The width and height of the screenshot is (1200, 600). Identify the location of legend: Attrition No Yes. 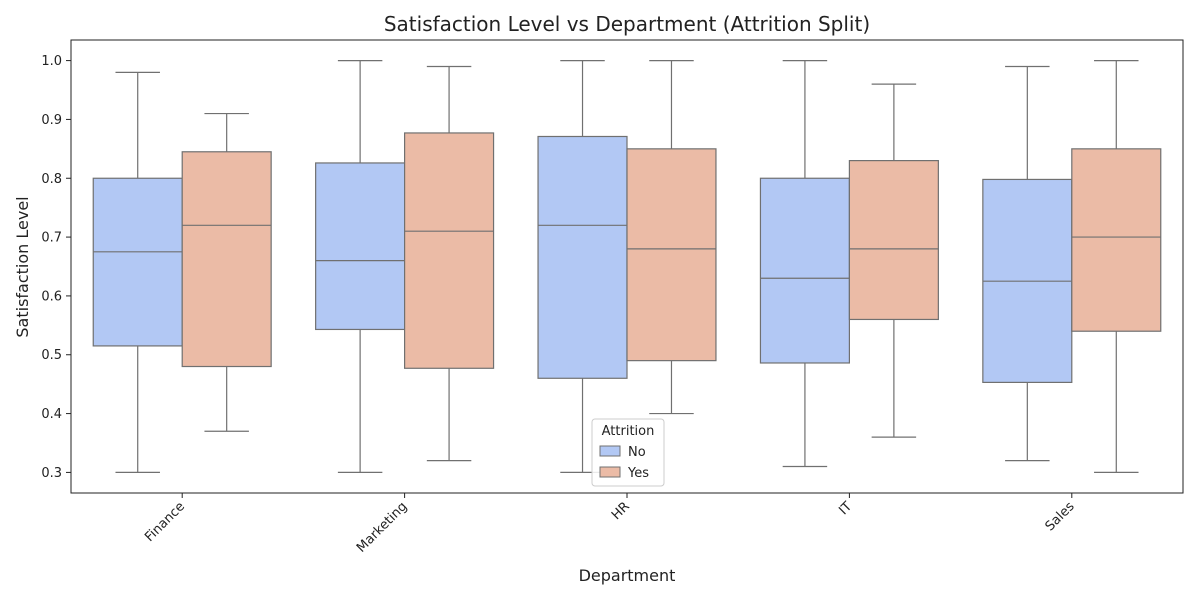
(628, 452).